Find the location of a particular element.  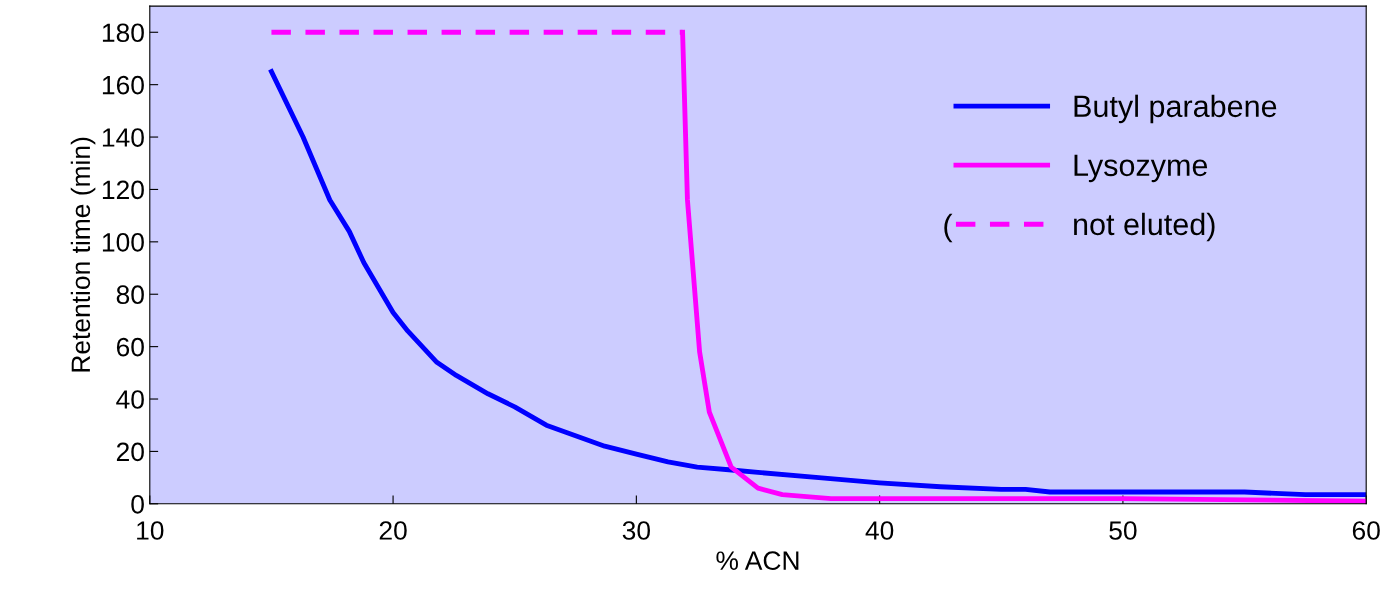

x-tick-label: 10 is located at coordinates (150, 530).